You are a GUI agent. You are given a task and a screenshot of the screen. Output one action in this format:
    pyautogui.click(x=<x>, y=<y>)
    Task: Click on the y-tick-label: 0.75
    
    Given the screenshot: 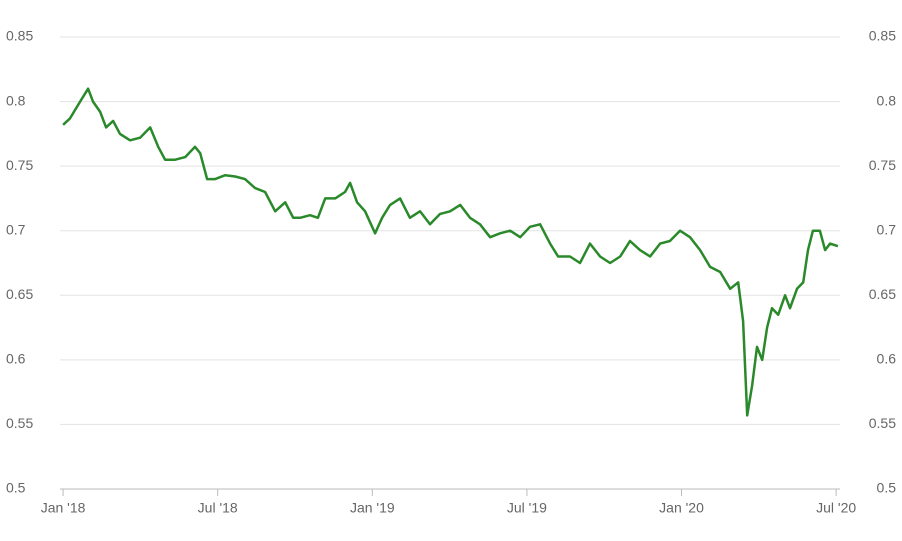 What is the action you would take?
    pyautogui.click(x=19, y=165)
    